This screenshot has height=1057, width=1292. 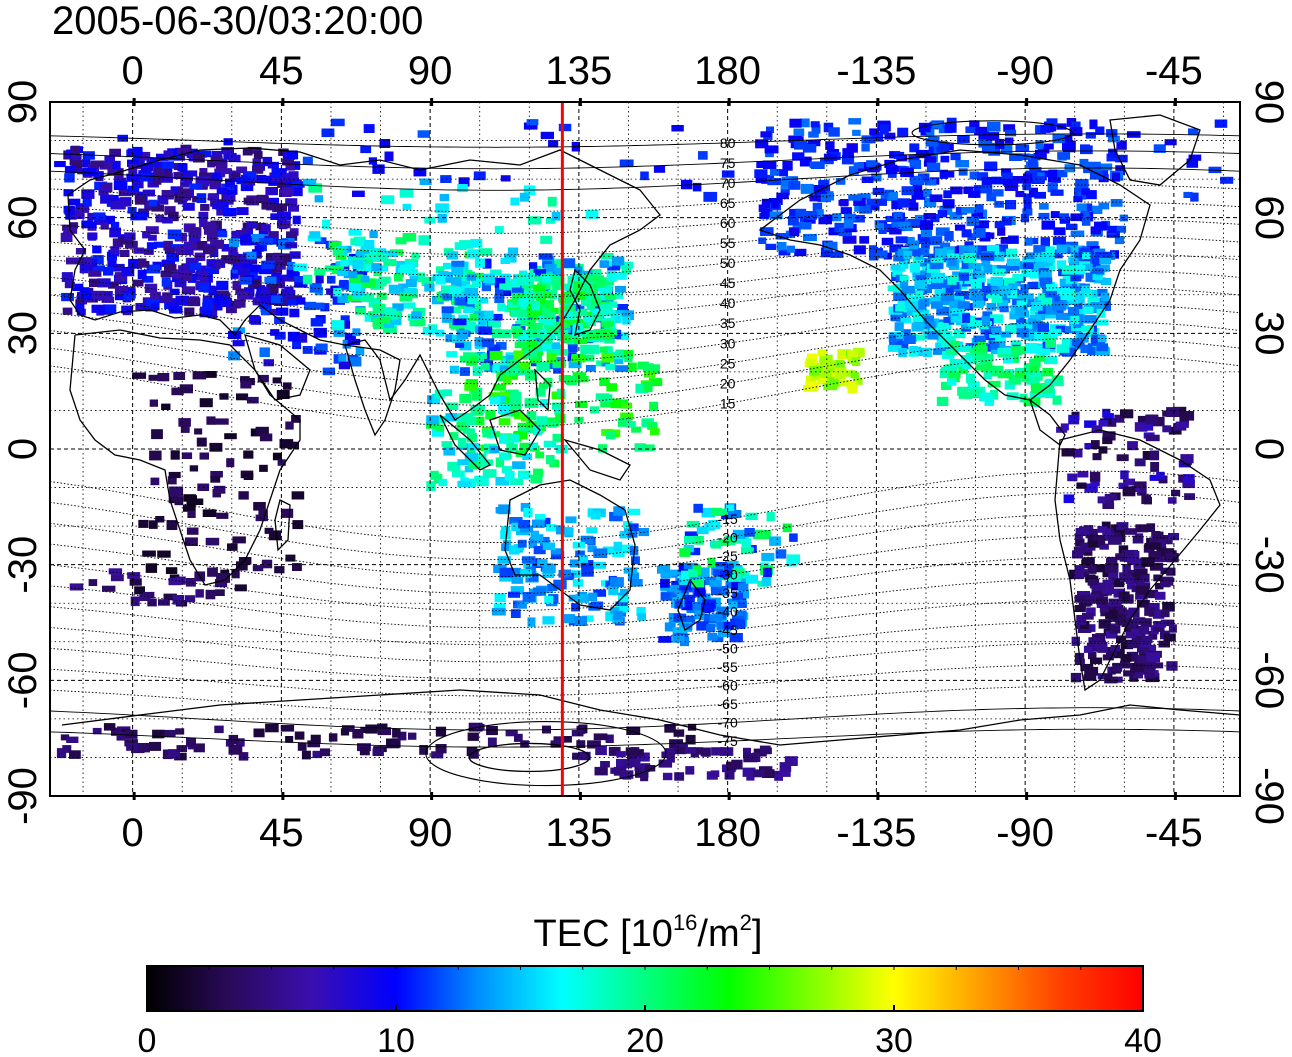 What do you see at coordinates (648, 932) in the screenshot?
I see `colorbar-title: TEC [1016/m2]` at bounding box center [648, 932].